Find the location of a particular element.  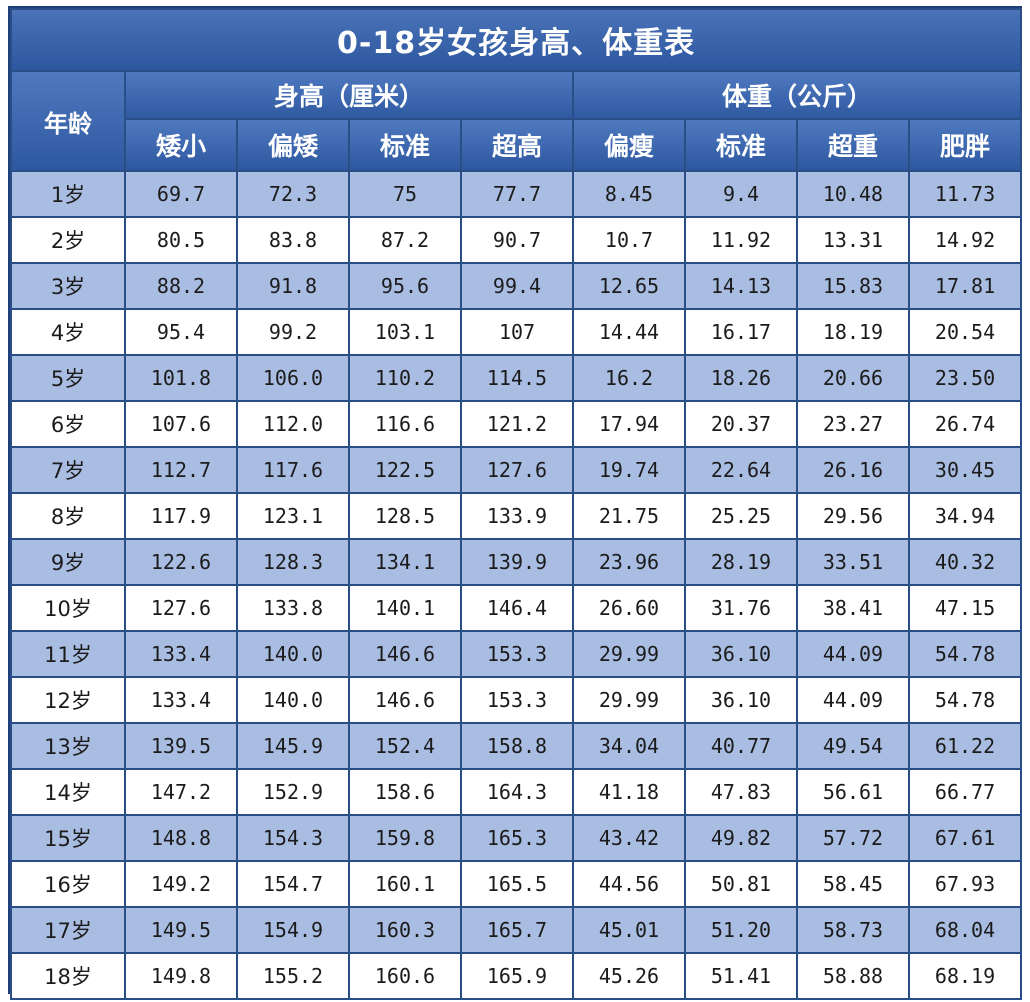

weight-value-cell: 12.65 is located at coordinates (629, 286).